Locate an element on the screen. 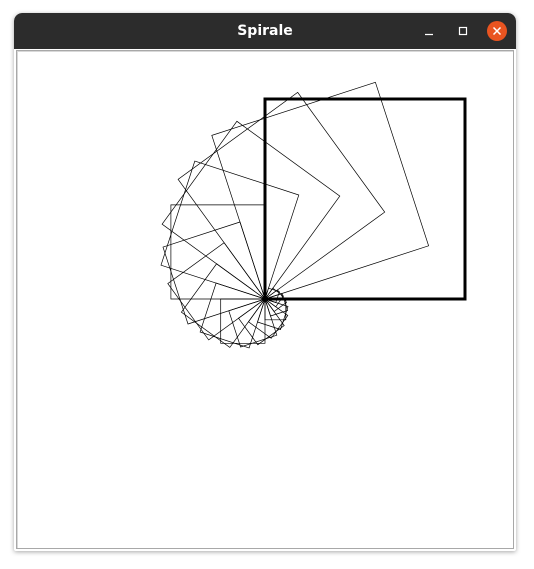 The image size is (534, 569). minimize-icon is located at coordinates (429, 34).